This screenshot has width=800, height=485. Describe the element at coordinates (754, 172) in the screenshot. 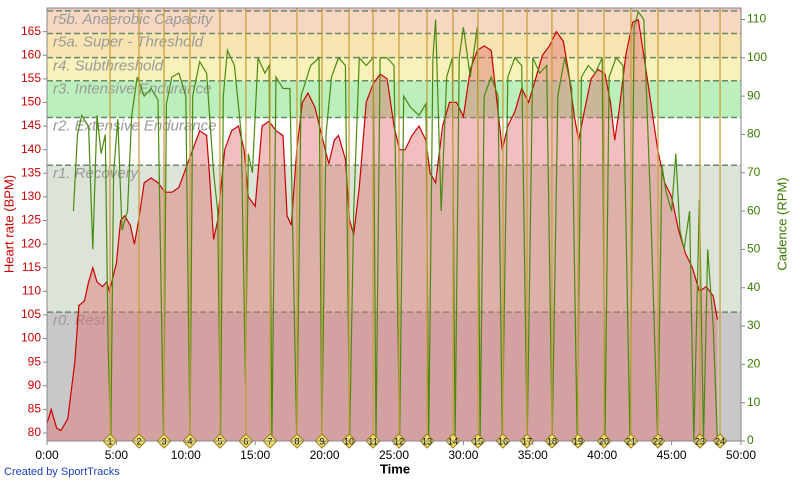

I see `y2-tick-label: 70` at that location.